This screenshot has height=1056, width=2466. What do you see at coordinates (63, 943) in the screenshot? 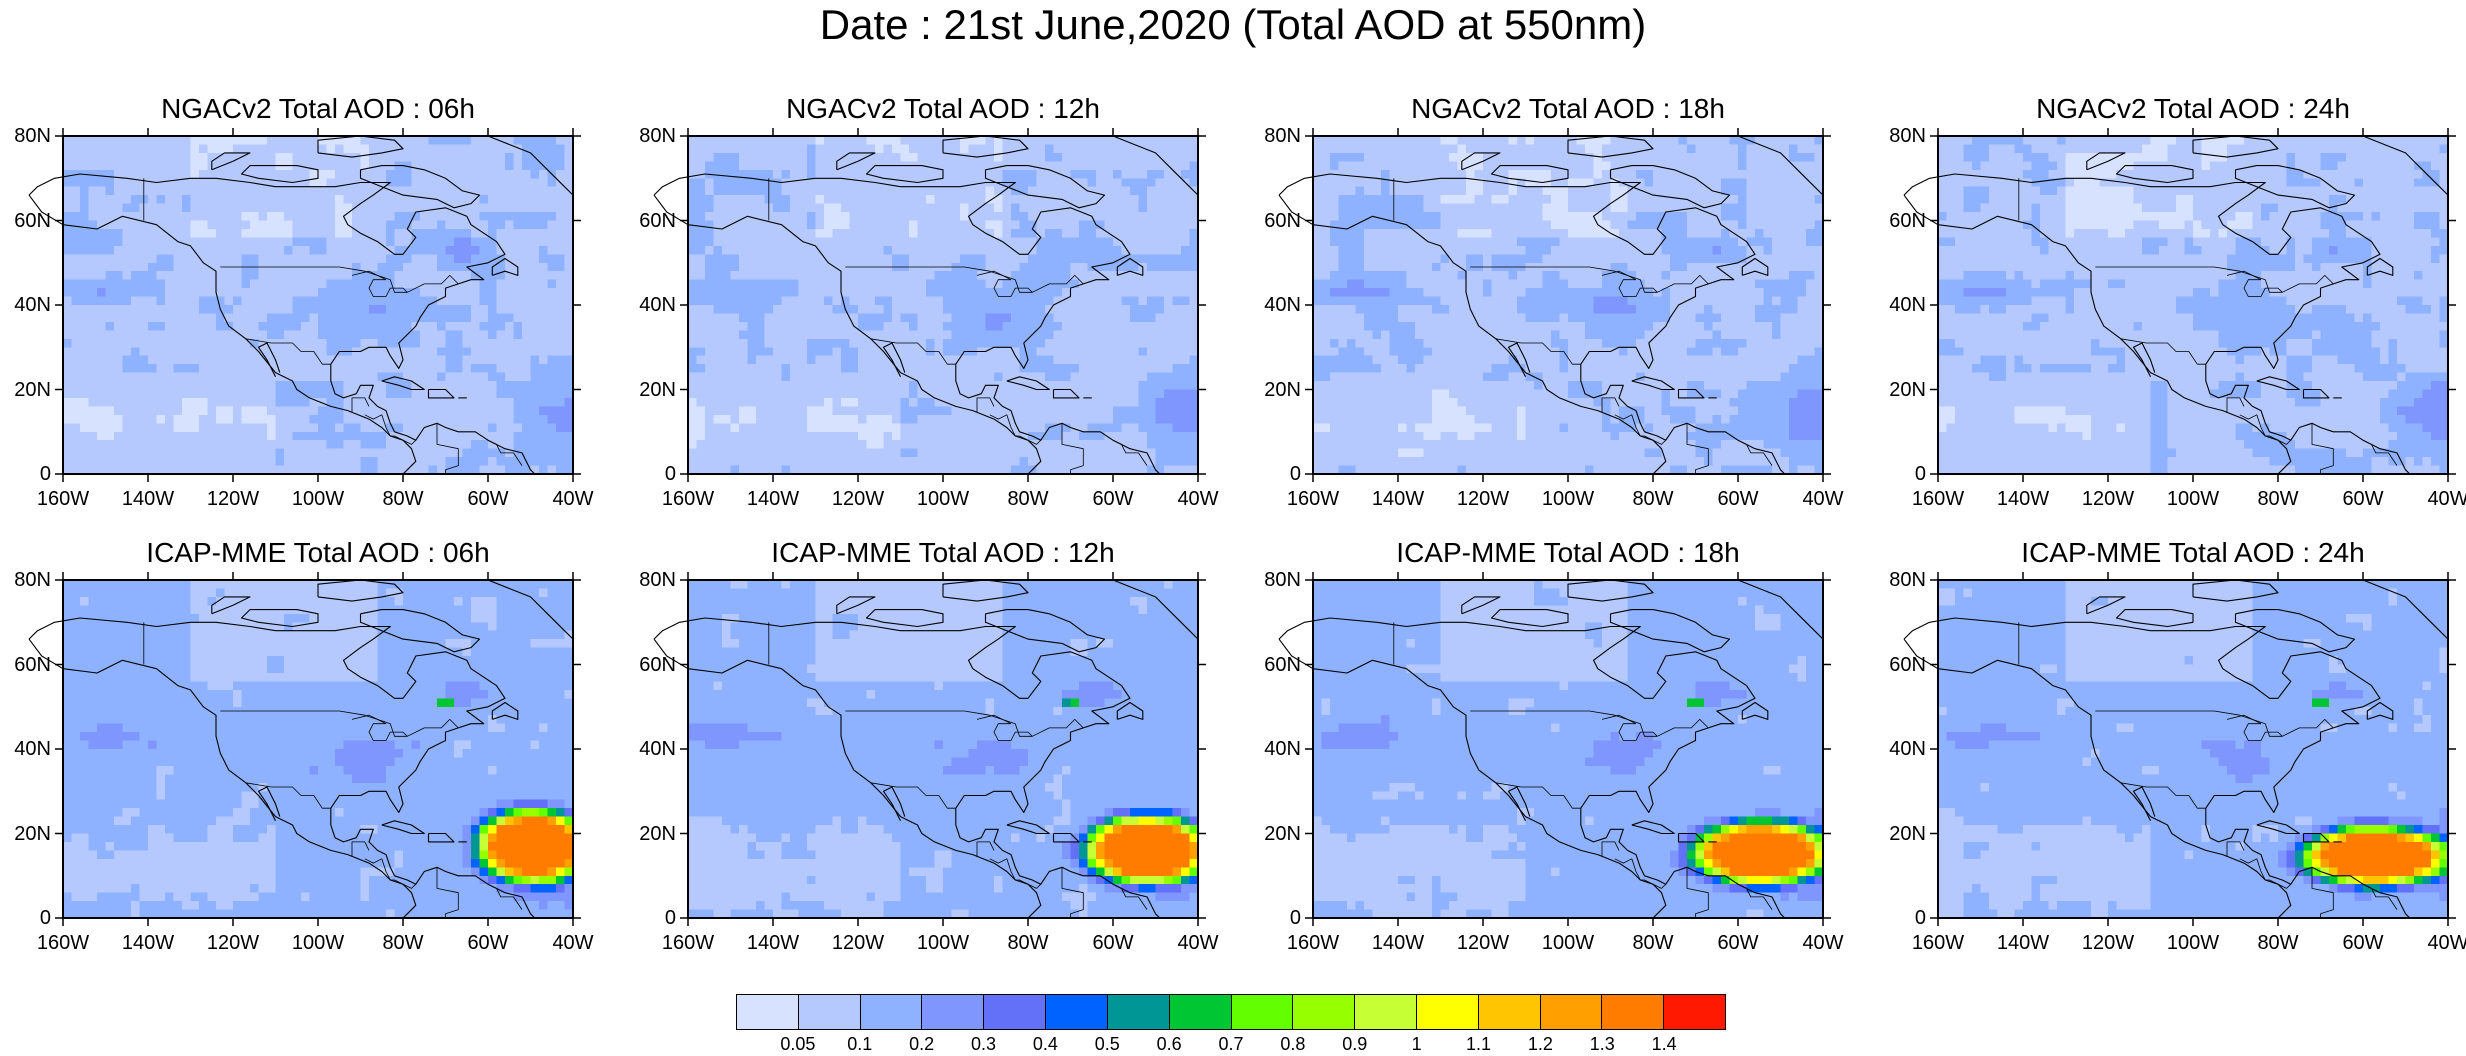
I see `lon-tick-label: 160W` at bounding box center [63, 943].